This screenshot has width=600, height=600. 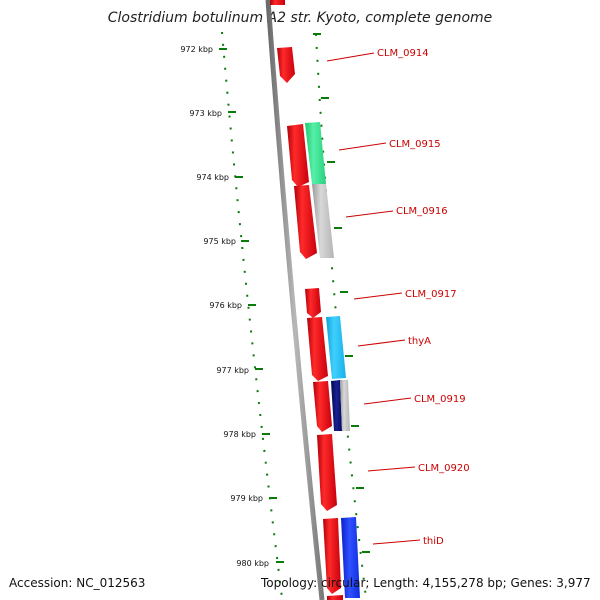 What do you see at coordinates (277, 2) in the screenshot?
I see `gene-arrow-top` at bounding box center [277, 2].